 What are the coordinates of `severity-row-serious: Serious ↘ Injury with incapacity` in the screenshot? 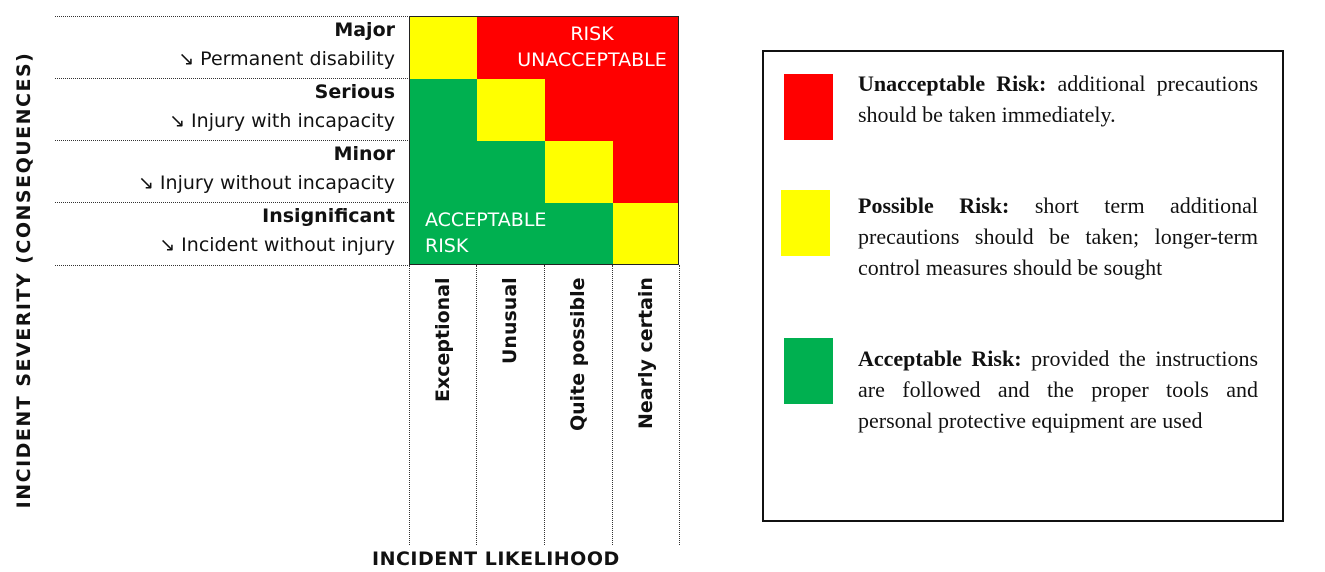 It's located at (232, 109).